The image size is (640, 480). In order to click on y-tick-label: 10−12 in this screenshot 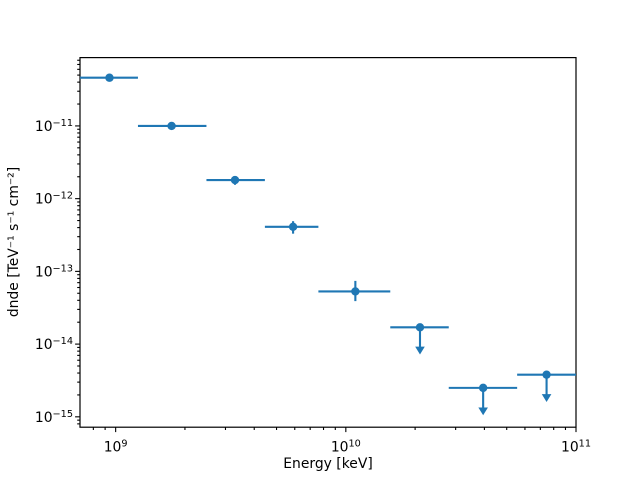, I will do `click(54, 199)`.